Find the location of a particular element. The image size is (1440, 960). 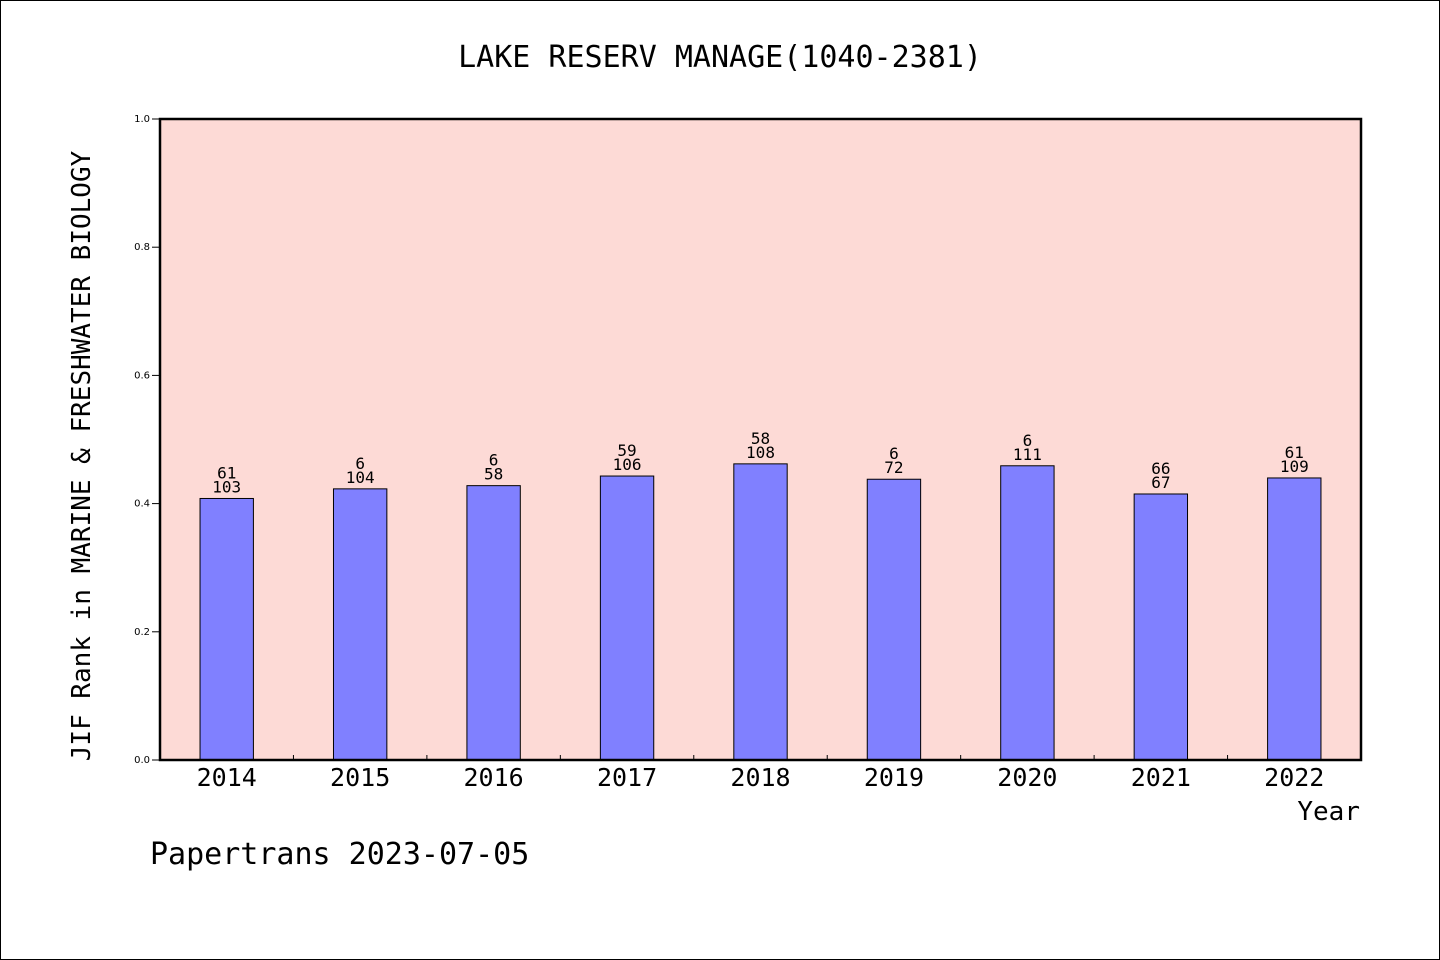

bar-2014 is located at coordinates (226, 629).